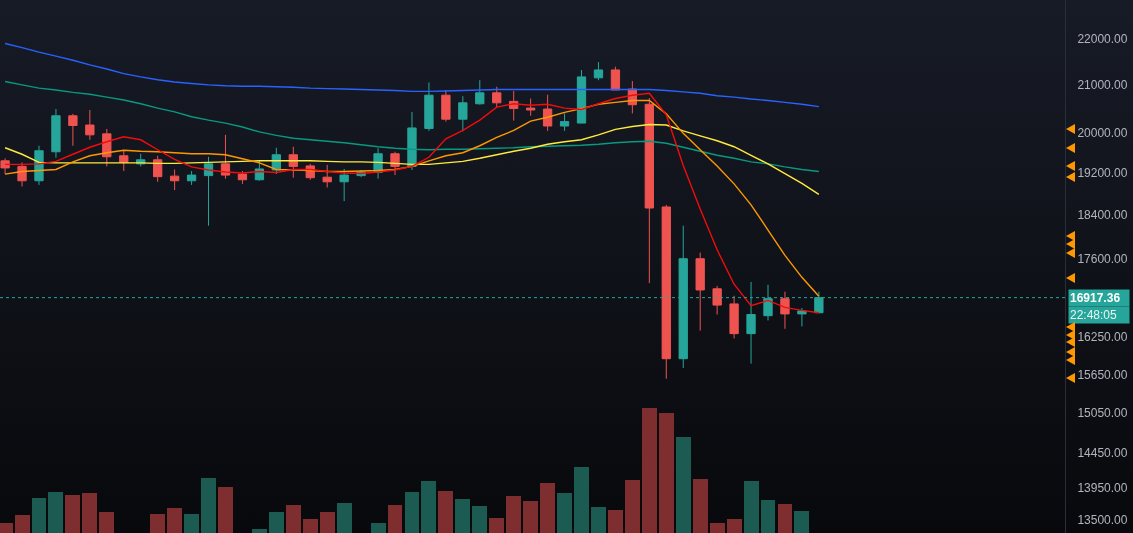 The height and width of the screenshot is (533, 1133). I want to click on y-tick-label: 13500.00, so click(1102, 519).